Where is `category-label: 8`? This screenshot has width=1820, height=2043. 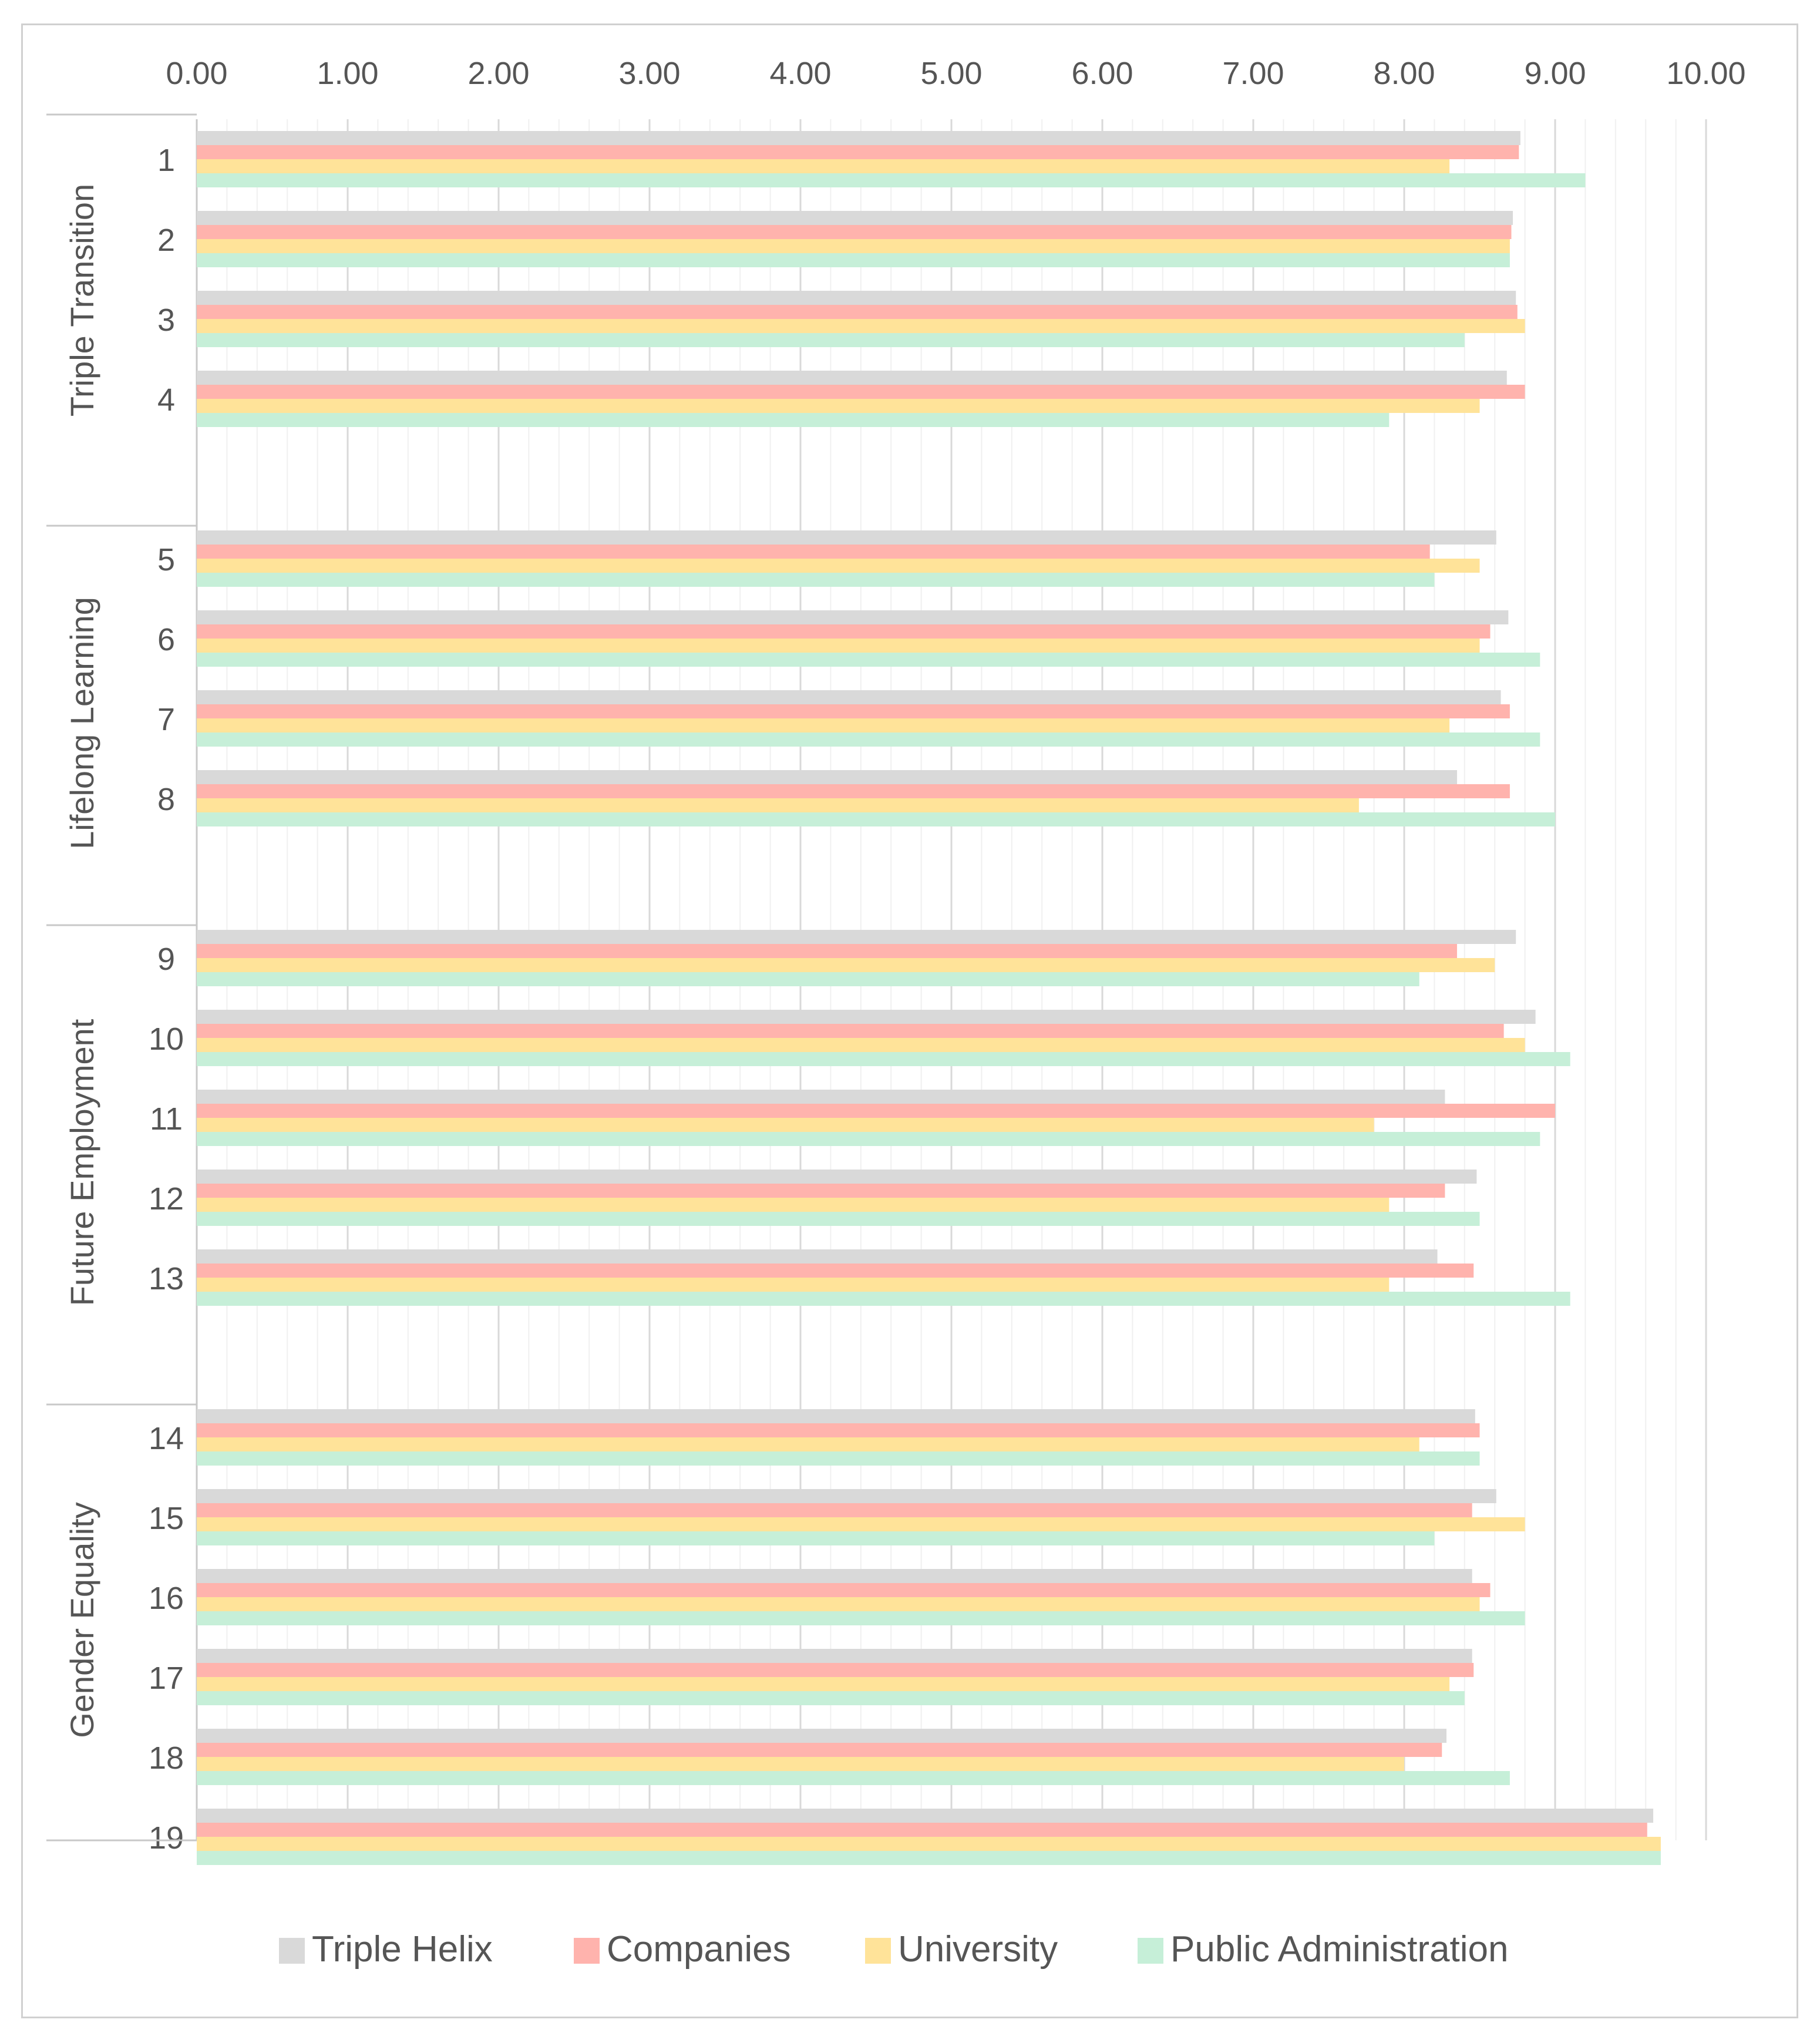 category-label: 8 is located at coordinates (166, 799).